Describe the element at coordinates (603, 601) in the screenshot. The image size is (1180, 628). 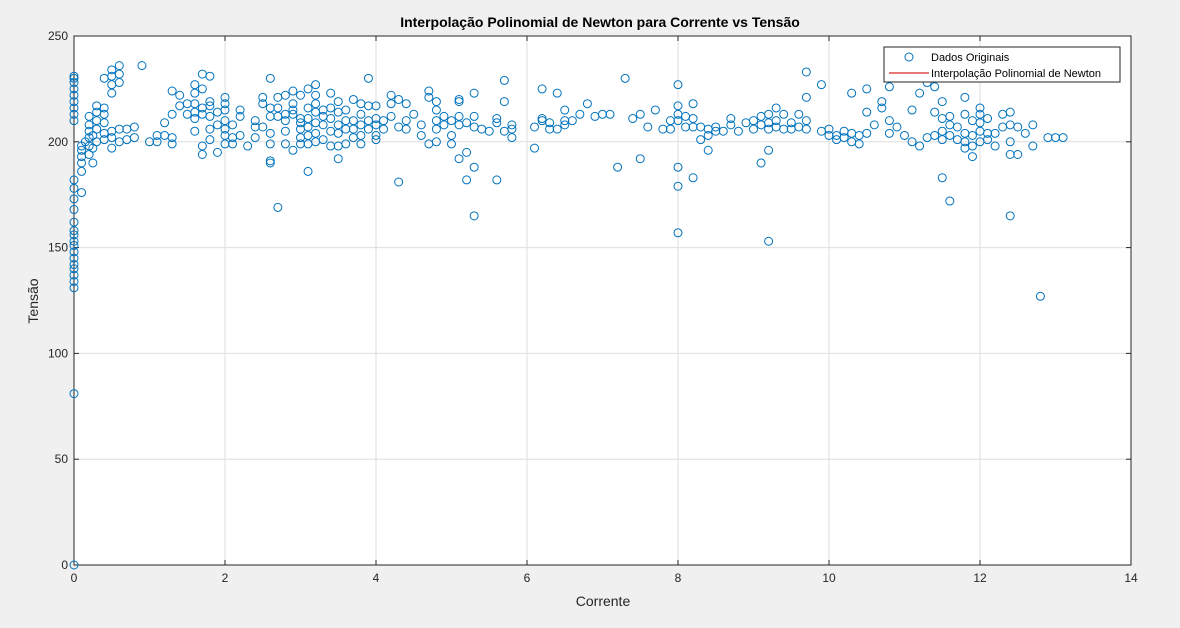
I see `x-axis-label: Corrente` at that location.